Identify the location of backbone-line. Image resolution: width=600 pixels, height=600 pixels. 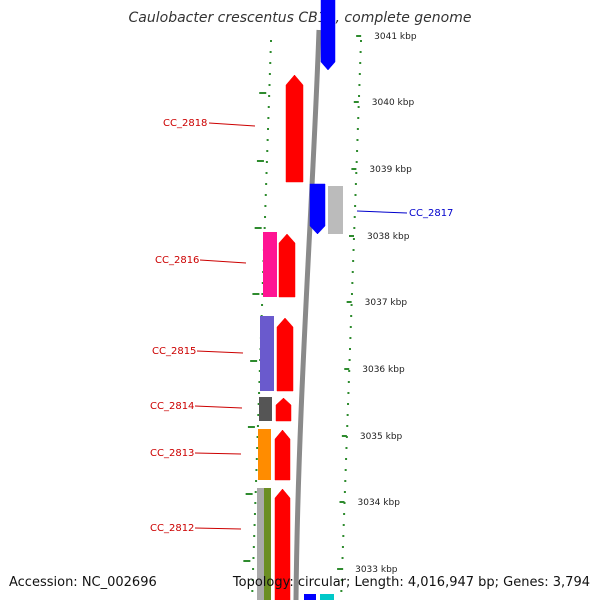
(307, 314).